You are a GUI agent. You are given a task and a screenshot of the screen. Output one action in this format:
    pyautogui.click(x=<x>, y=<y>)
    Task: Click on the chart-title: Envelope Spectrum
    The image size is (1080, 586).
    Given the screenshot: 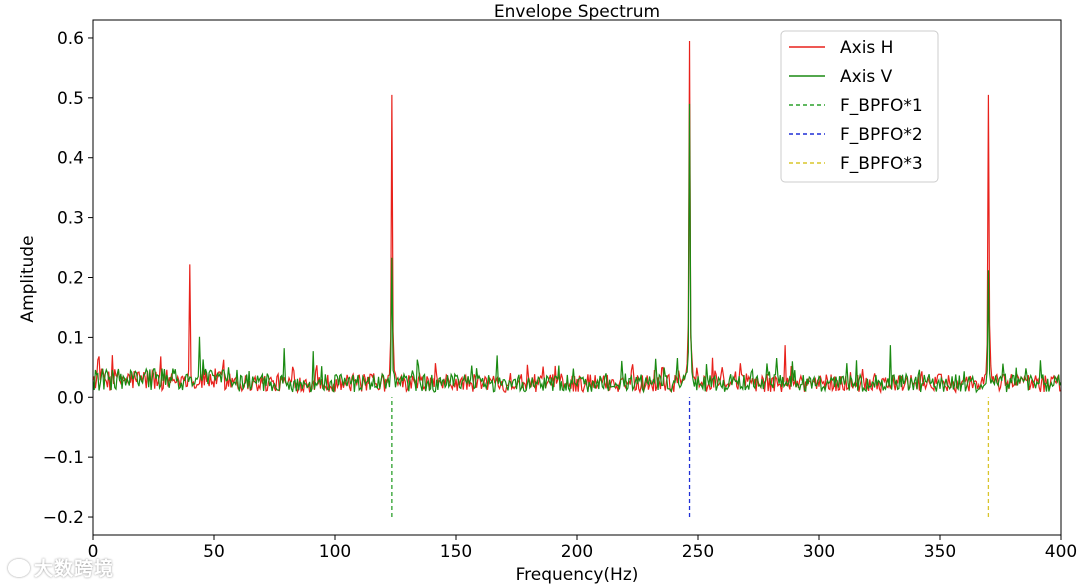 What is the action you would take?
    pyautogui.click(x=577, y=12)
    